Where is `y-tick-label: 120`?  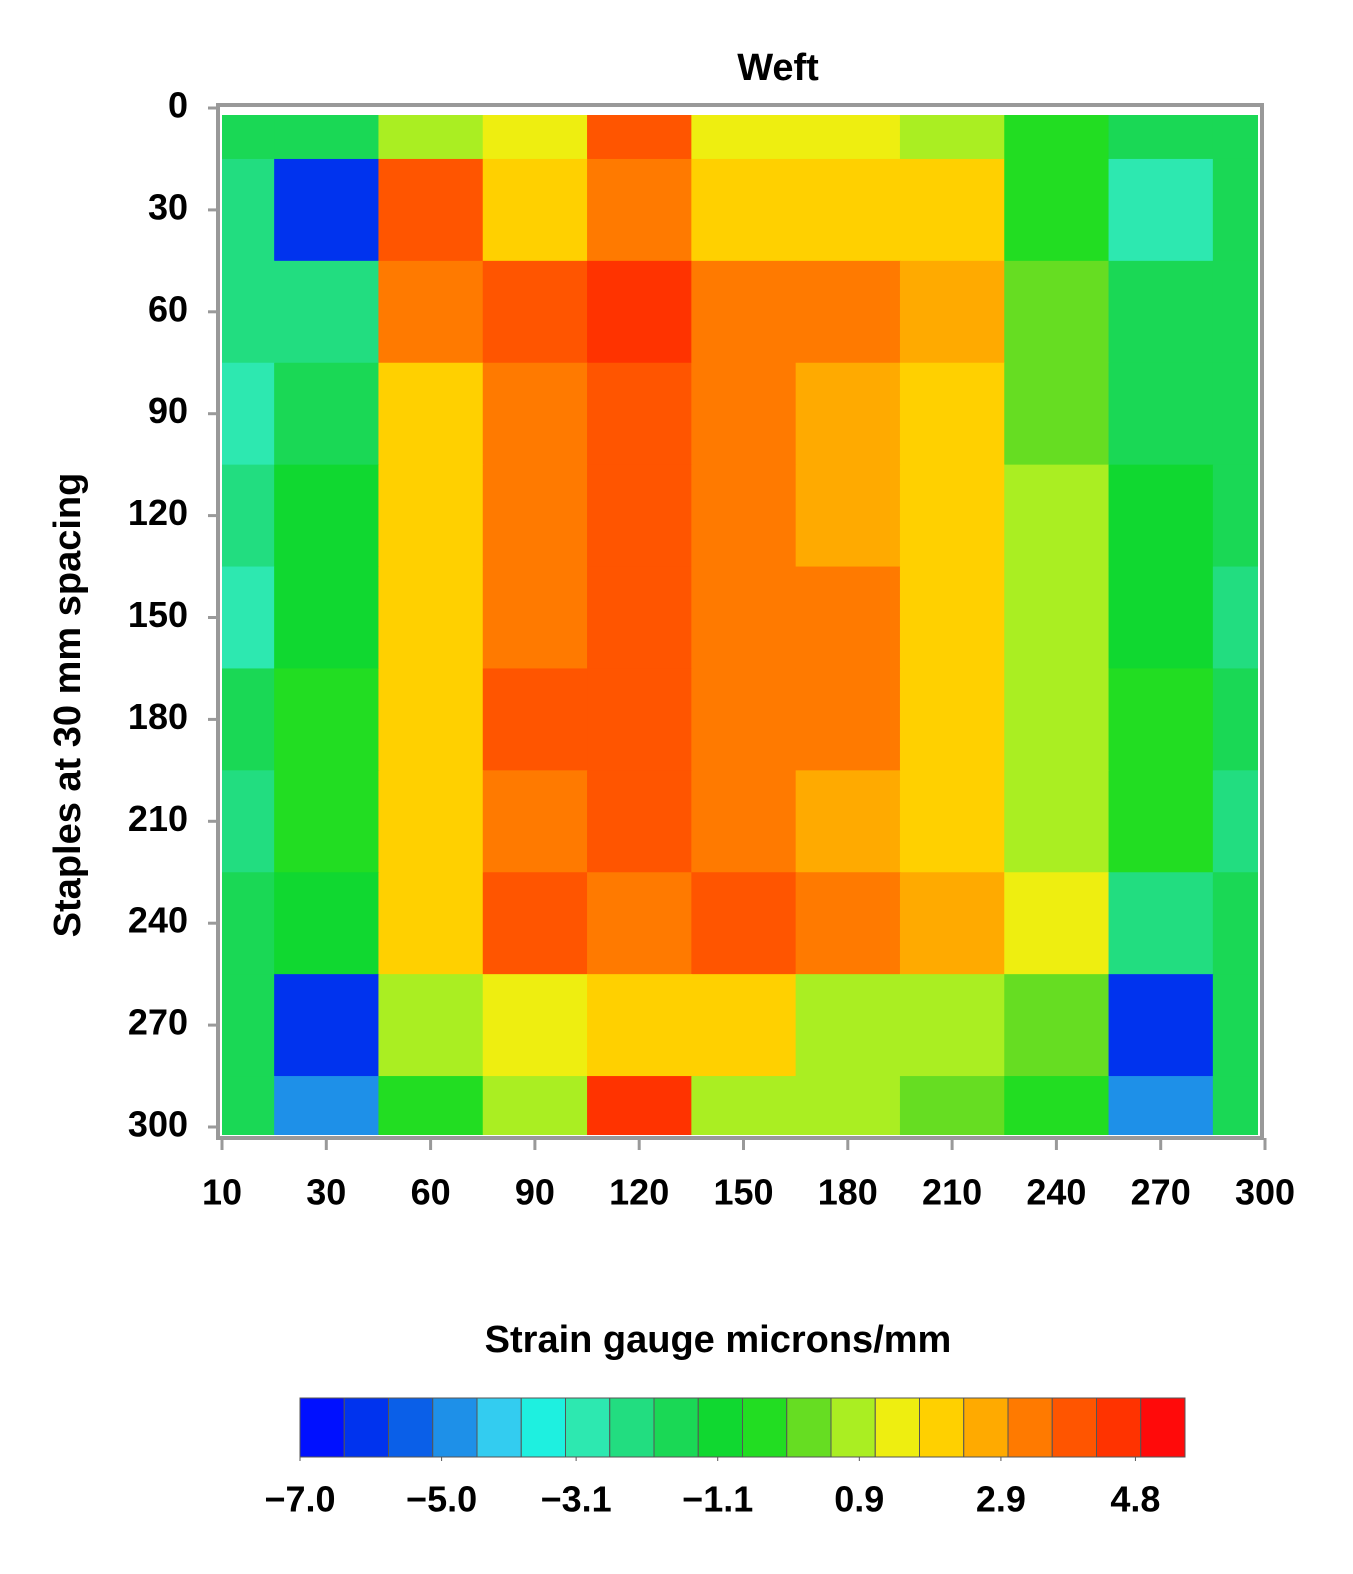
y-tick-label: 120 is located at coordinates (158, 512).